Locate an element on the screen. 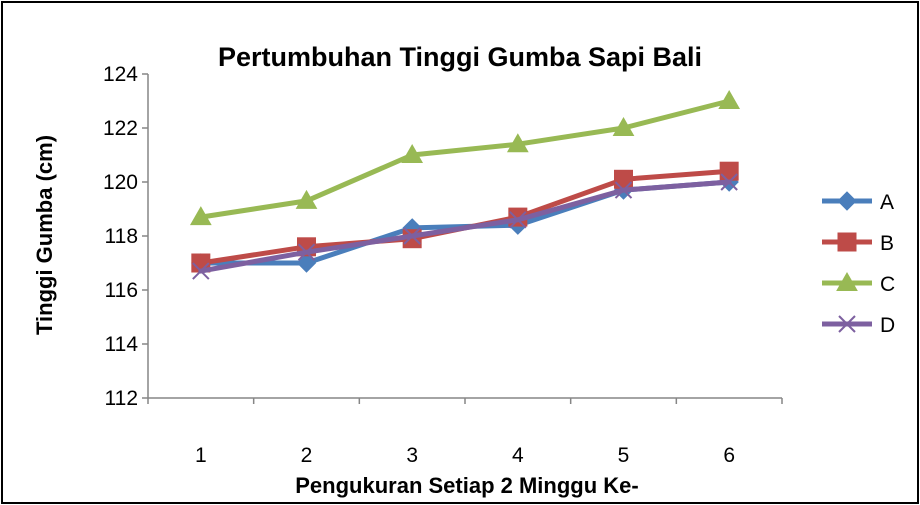 Image resolution: width=920 pixels, height=505 pixels. y-tick-label: 122 is located at coordinates (120, 128).